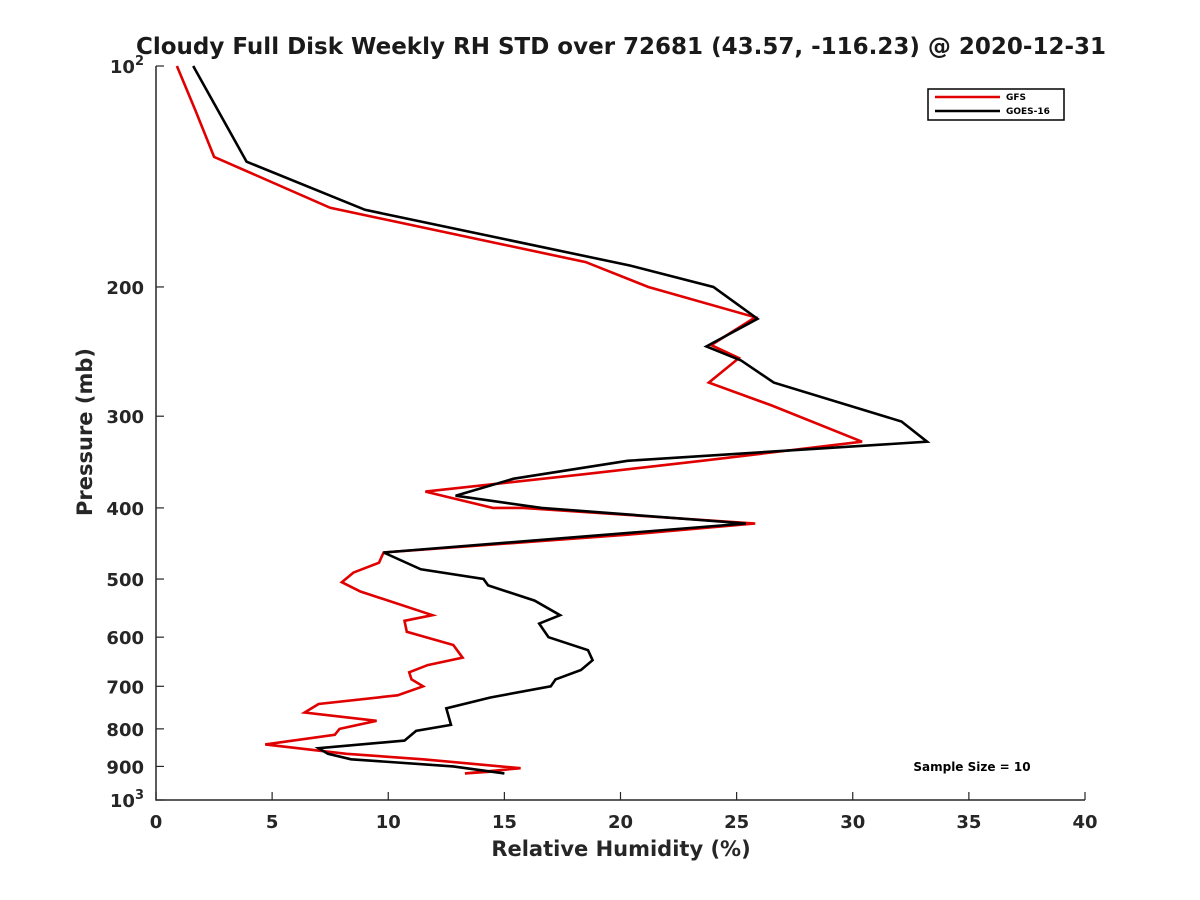 The height and width of the screenshot is (900, 1200). What do you see at coordinates (125, 730) in the screenshot?
I see `y-tick-label: 800` at bounding box center [125, 730].